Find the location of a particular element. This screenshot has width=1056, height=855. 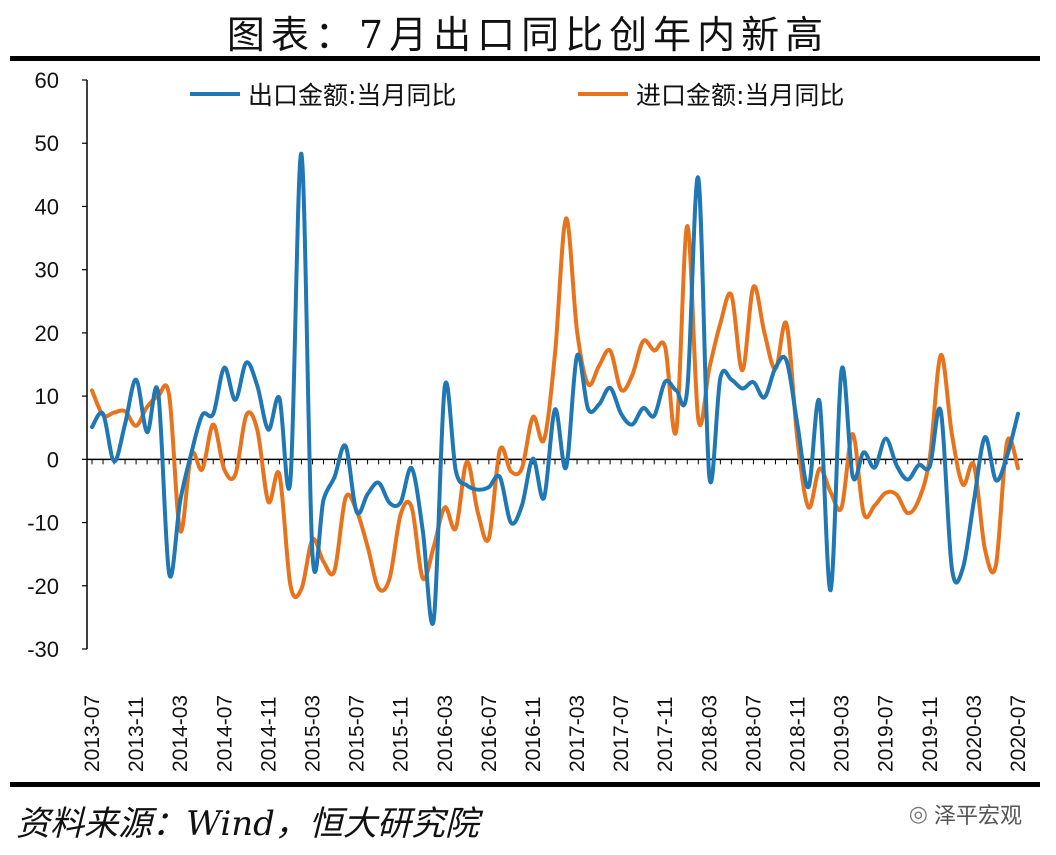

x-tick-label: 2016-03 is located at coordinates (445, 733).